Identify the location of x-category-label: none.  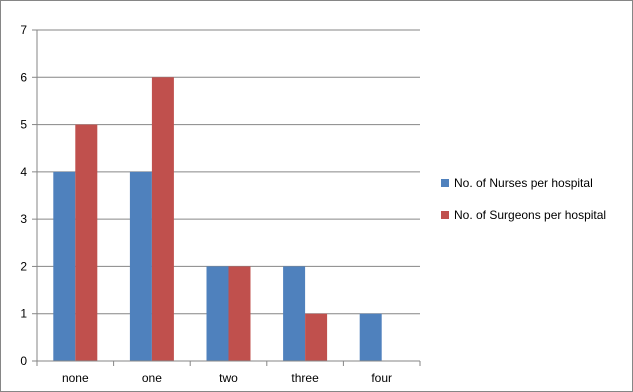
(75, 378).